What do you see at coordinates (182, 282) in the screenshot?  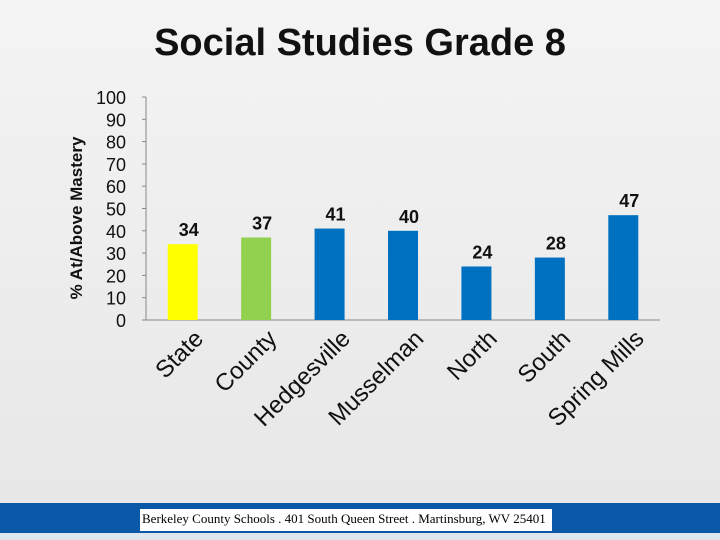 I see `bar-state` at bounding box center [182, 282].